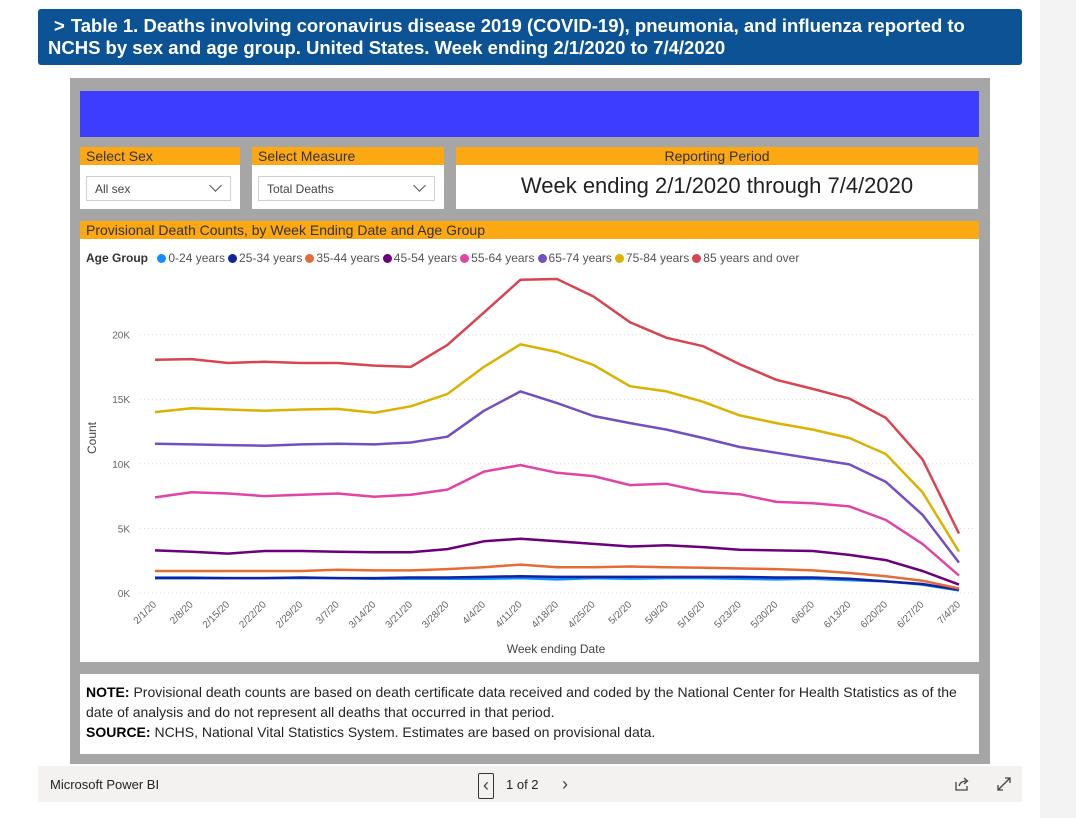 This screenshot has width=1076, height=818. I want to click on legend-label: 0-24 years, so click(197, 258).